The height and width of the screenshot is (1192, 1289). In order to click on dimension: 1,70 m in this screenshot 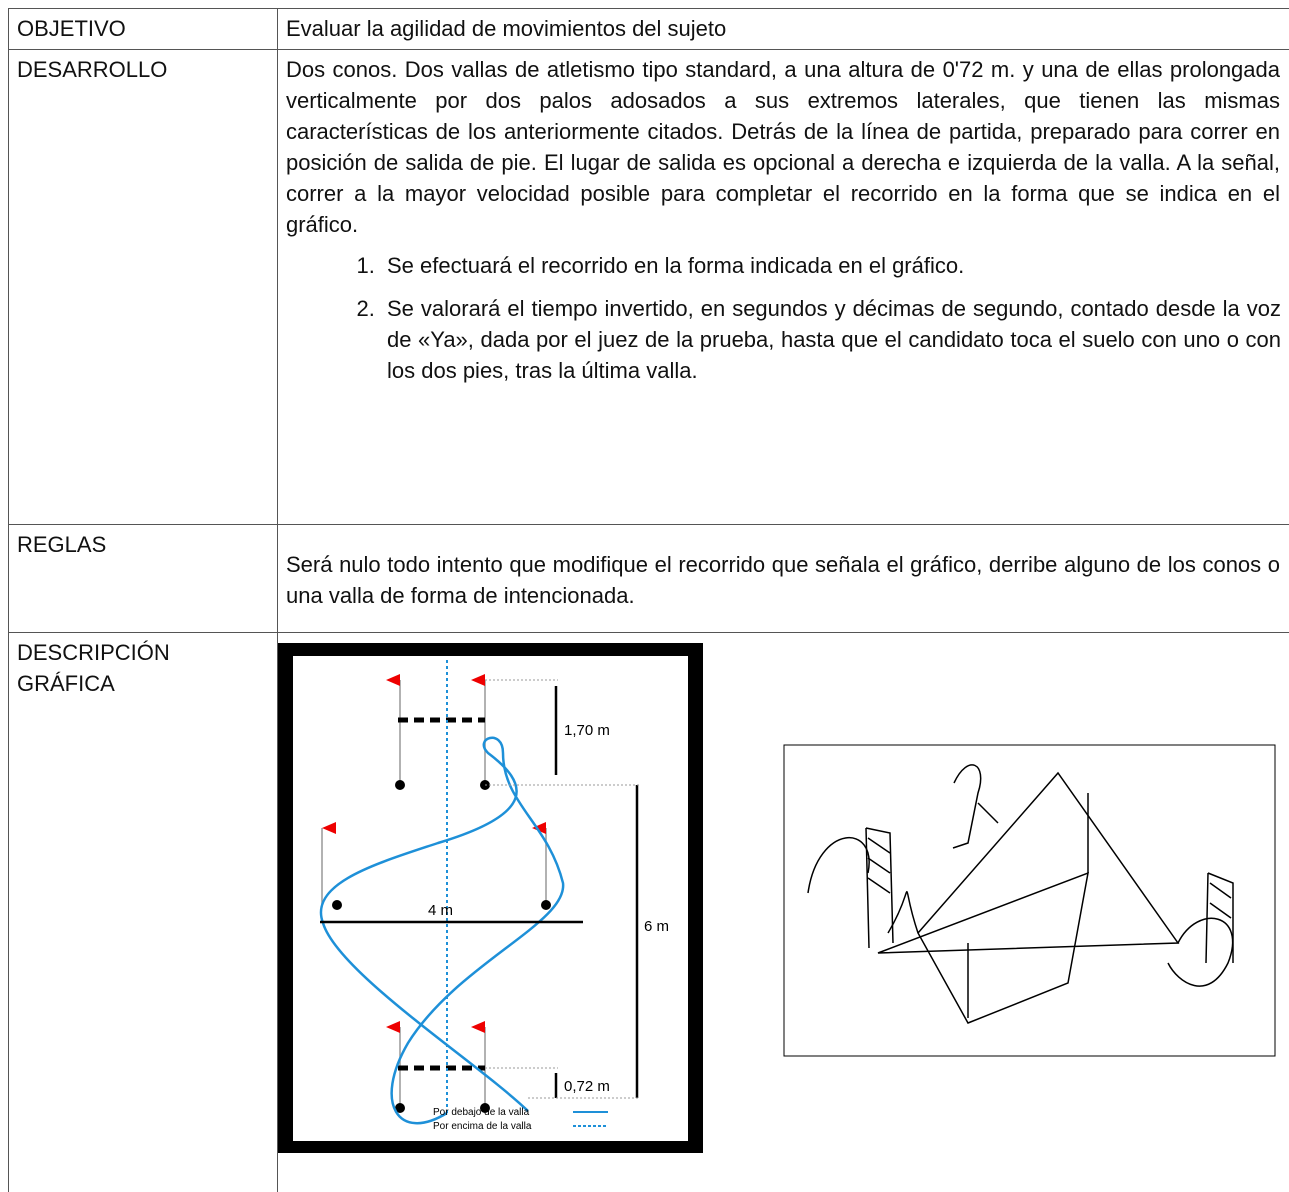, I will do `click(587, 730)`.